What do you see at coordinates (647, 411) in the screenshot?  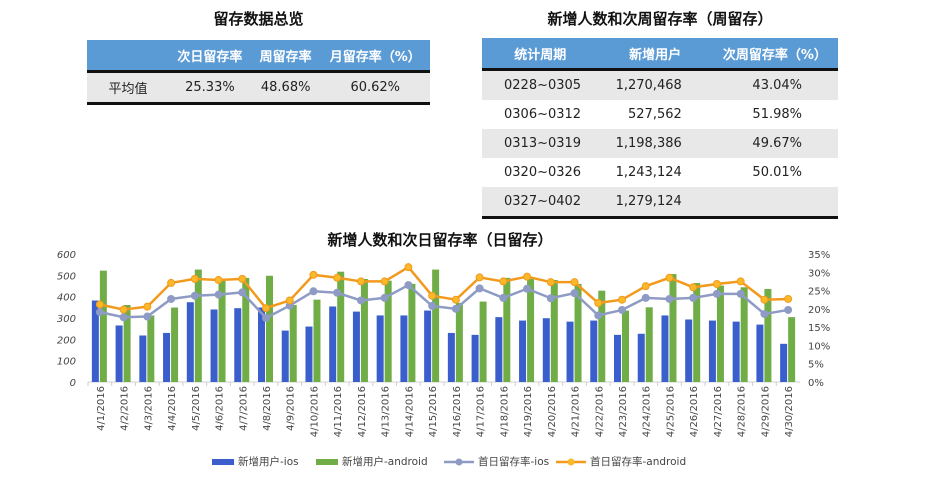 I see `x-tick-label: 4/24/2016` at bounding box center [647, 411].